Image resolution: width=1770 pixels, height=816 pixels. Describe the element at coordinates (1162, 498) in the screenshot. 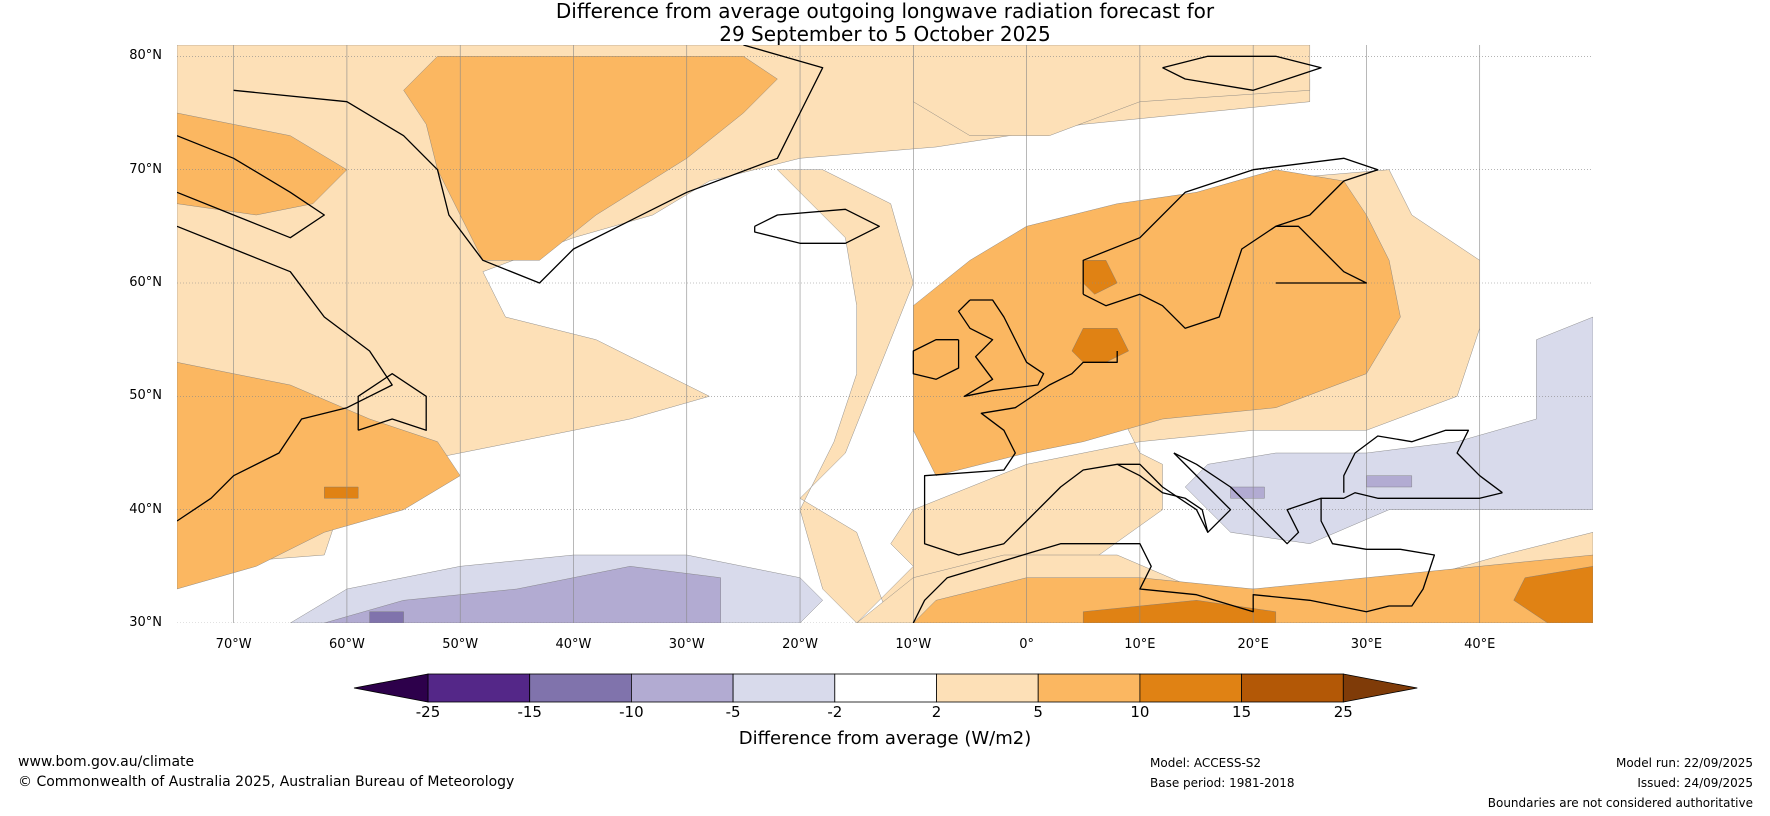

I see `italy-west-coast` at that location.